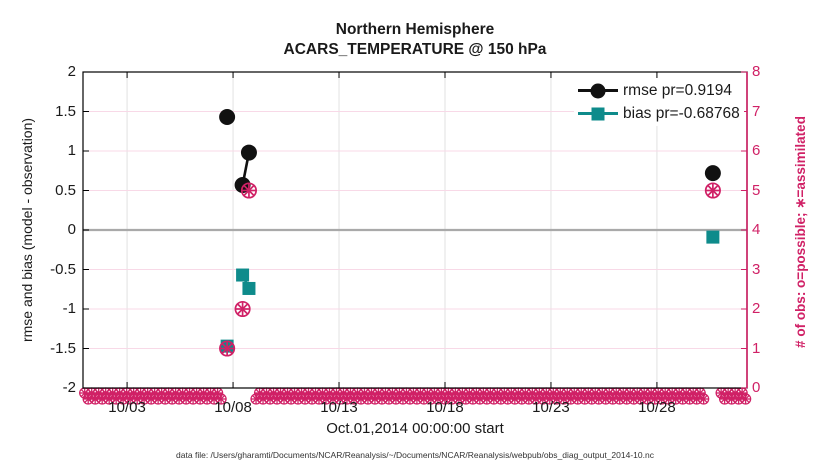  Describe the element at coordinates (657, 407) in the screenshot. I see `x-tick-label: 10/28` at that location.